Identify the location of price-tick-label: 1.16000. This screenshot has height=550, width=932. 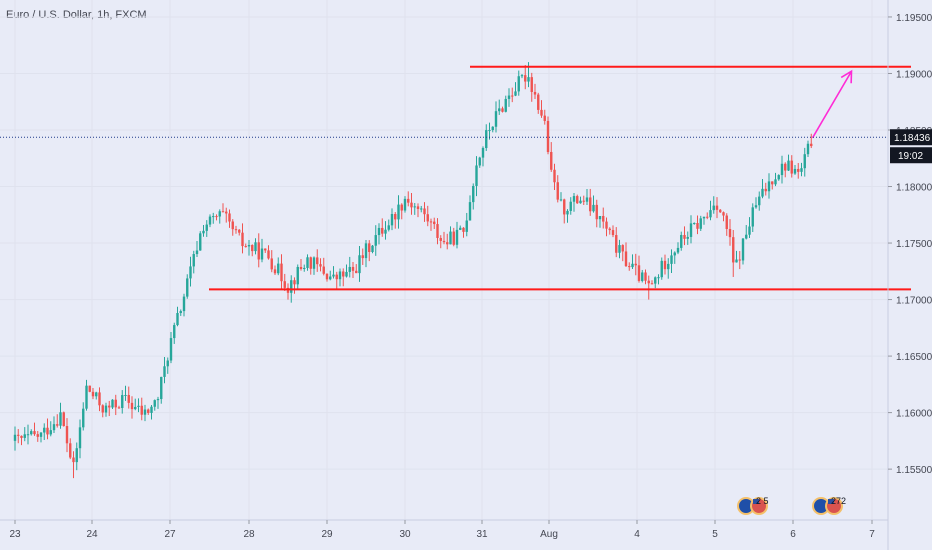
(914, 414).